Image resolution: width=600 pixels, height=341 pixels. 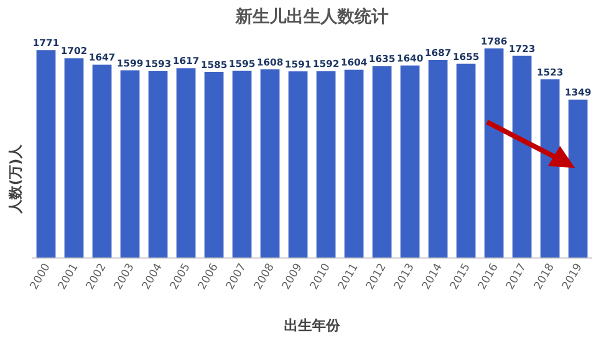 I want to click on data-label: 1523, so click(x=550, y=72).